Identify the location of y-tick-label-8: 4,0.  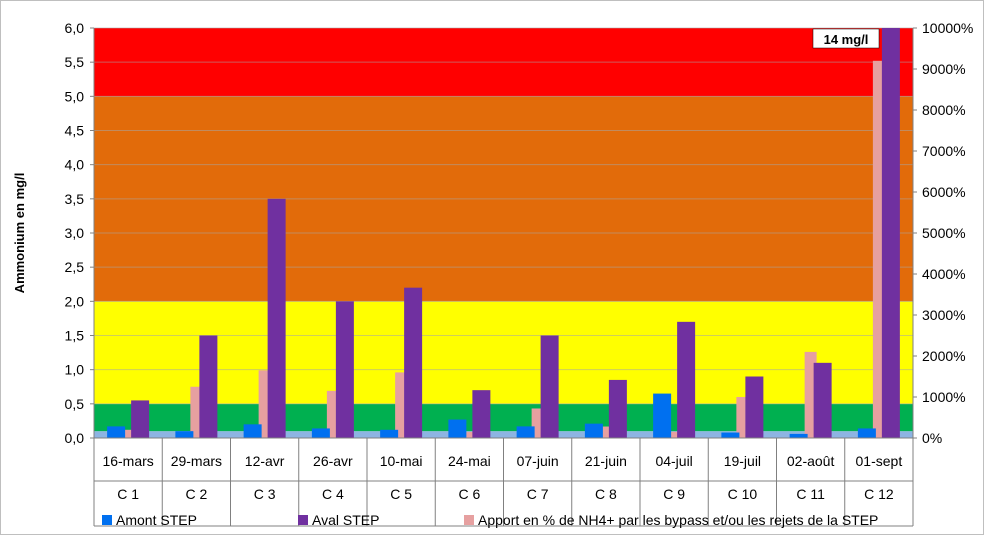
(75, 165).